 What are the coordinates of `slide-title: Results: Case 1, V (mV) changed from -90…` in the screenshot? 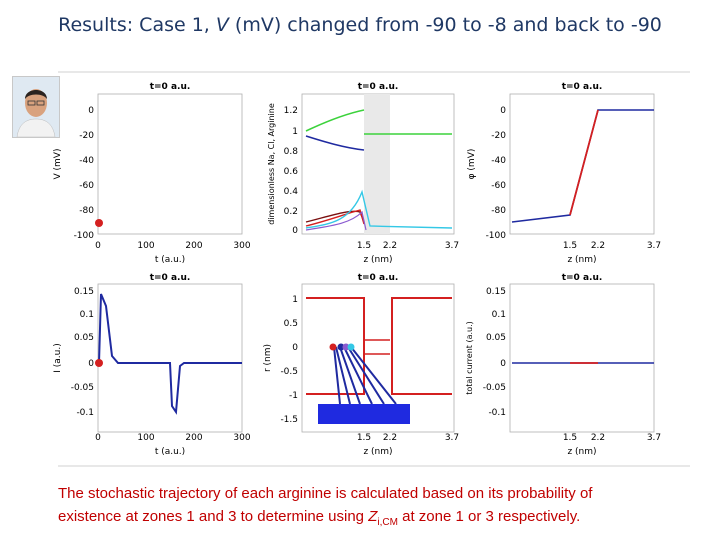 It's located at (360, 25).